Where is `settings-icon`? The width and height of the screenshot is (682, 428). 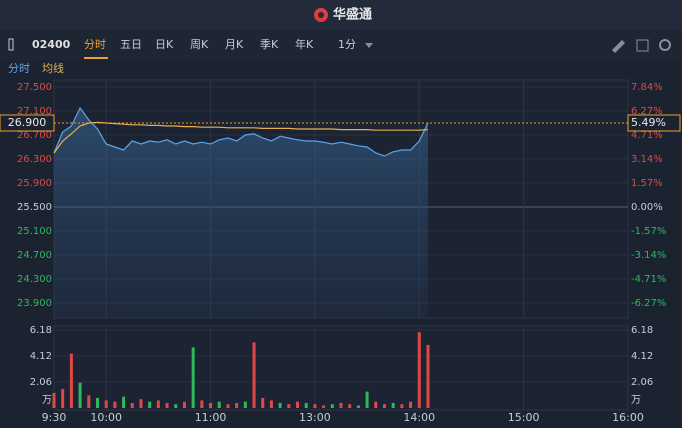
settings-icon is located at coordinates (665, 45).